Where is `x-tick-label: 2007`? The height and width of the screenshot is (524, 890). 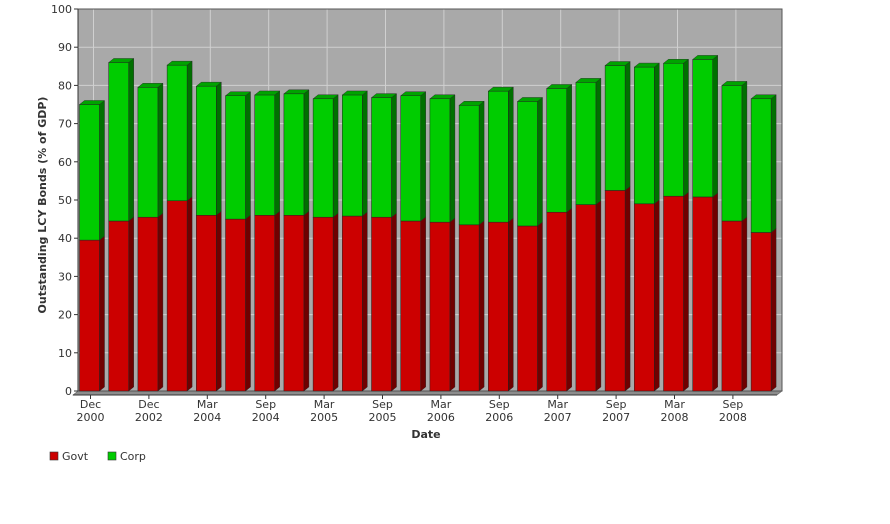 x-tick-label: 2007 is located at coordinates (558, 417).